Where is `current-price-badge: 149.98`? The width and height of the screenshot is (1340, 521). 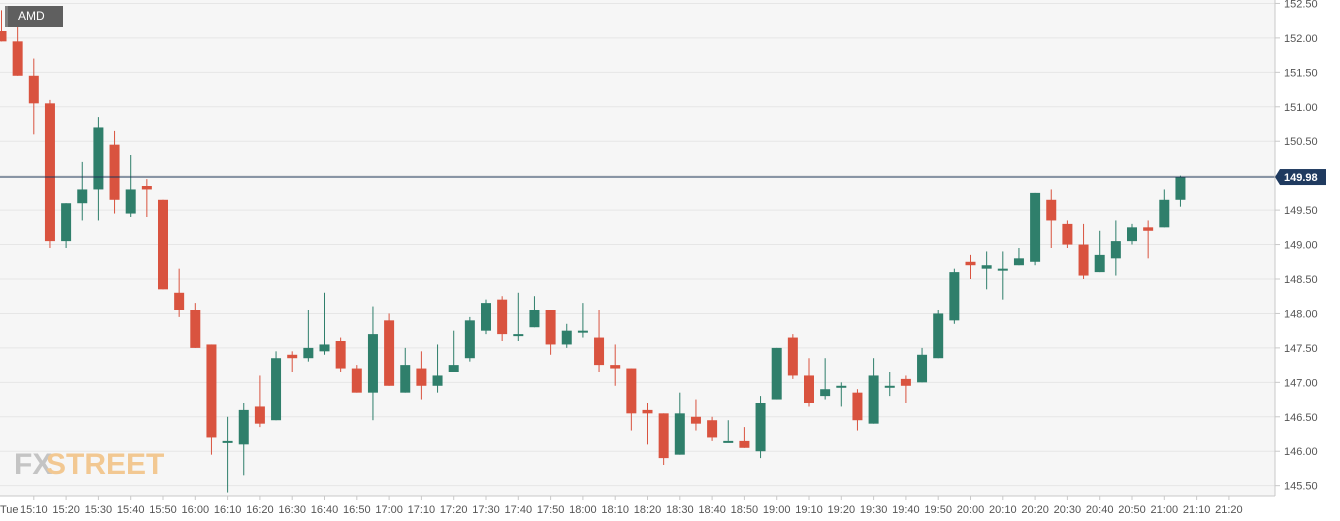 current-price-badge: 149.98 is located at coordinates (1300, 177).